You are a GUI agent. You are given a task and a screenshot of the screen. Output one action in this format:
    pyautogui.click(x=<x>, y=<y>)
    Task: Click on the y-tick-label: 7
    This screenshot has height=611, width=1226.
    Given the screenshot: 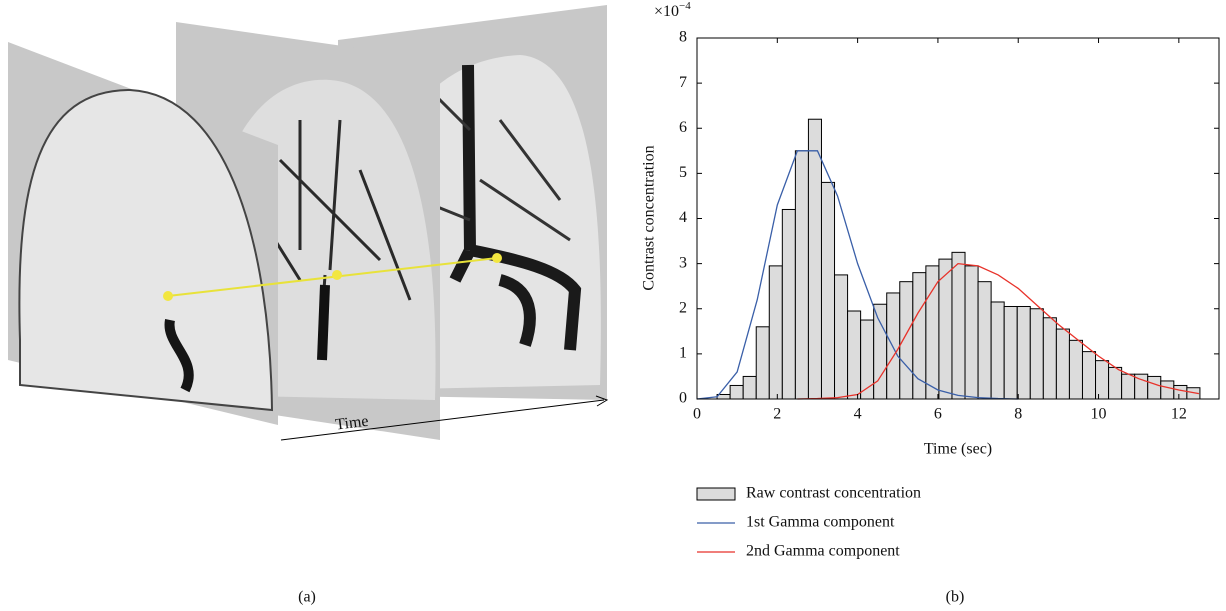 What is the action you would take?
    pyautogui.click(x=683, y=82)
    